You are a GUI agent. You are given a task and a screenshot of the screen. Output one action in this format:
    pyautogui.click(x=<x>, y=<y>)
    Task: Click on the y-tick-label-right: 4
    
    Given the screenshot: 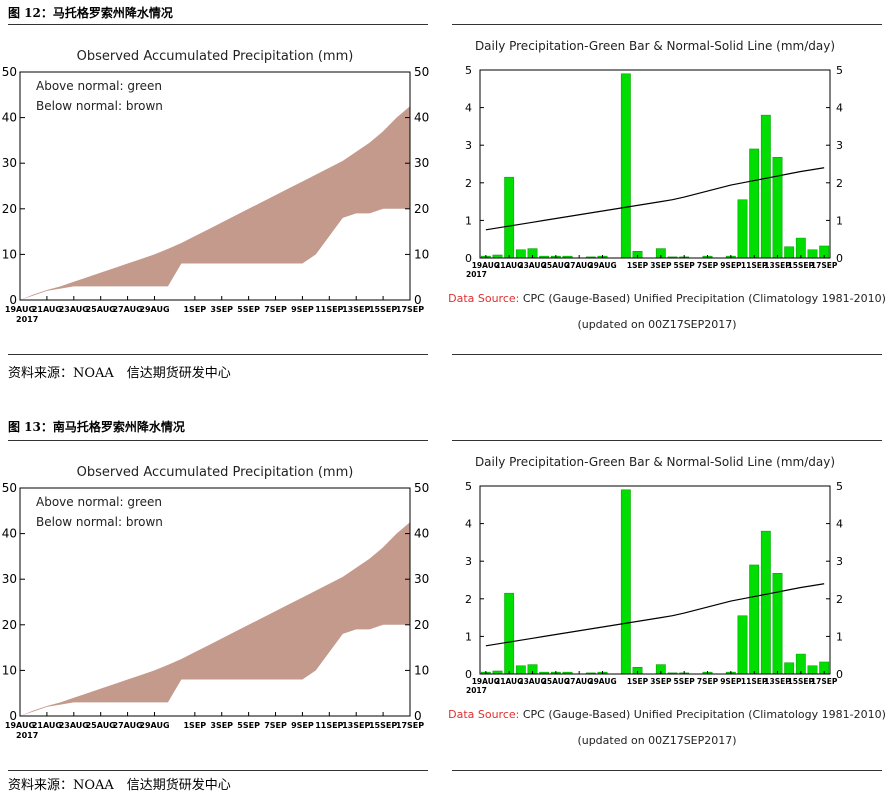 What is the action you would take?
    pyautogui.click(x=839, y=524)
    